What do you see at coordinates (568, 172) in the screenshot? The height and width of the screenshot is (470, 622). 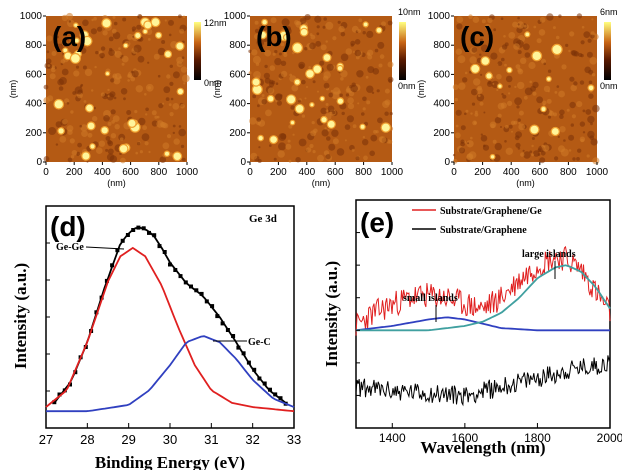 I see `x-tick-label: 800` at bounding box center [568, 172].